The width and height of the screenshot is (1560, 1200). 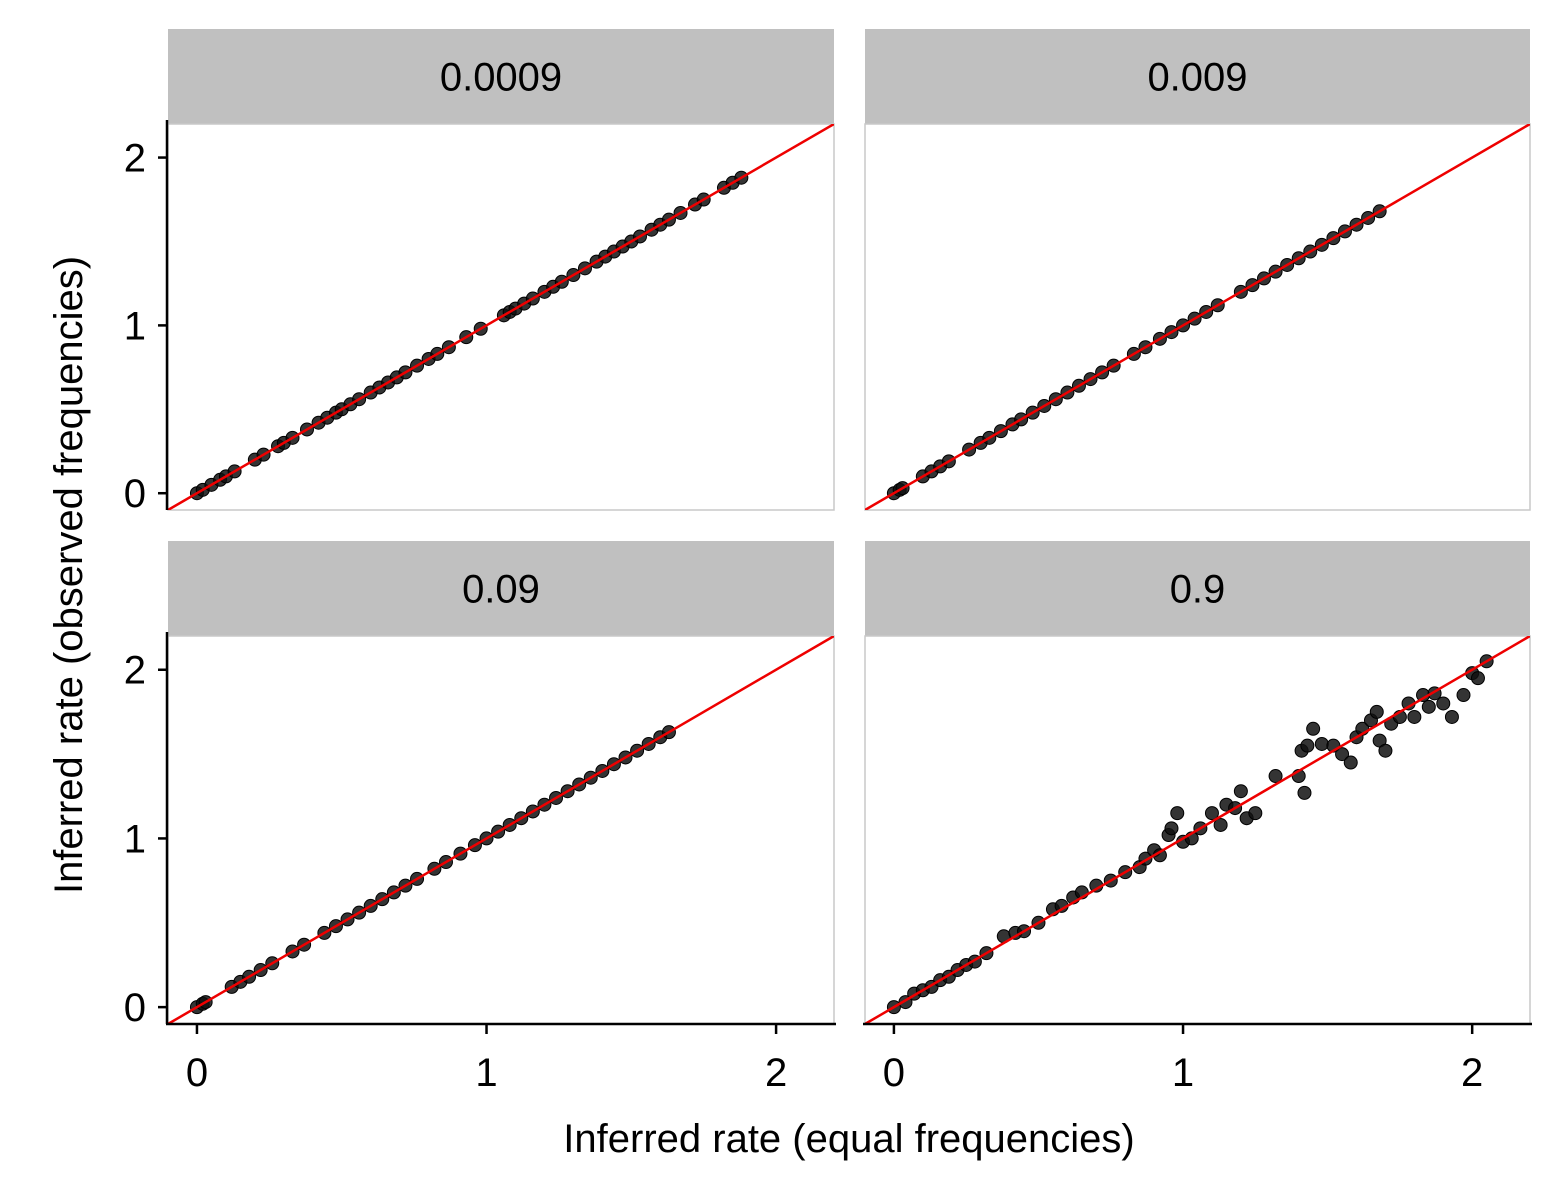 What do you see at coordinates (69, 575) in the screenshot?
I see `y-axis-title: Inferred rate (observed frequencies)` at bounding box center [69, 575].